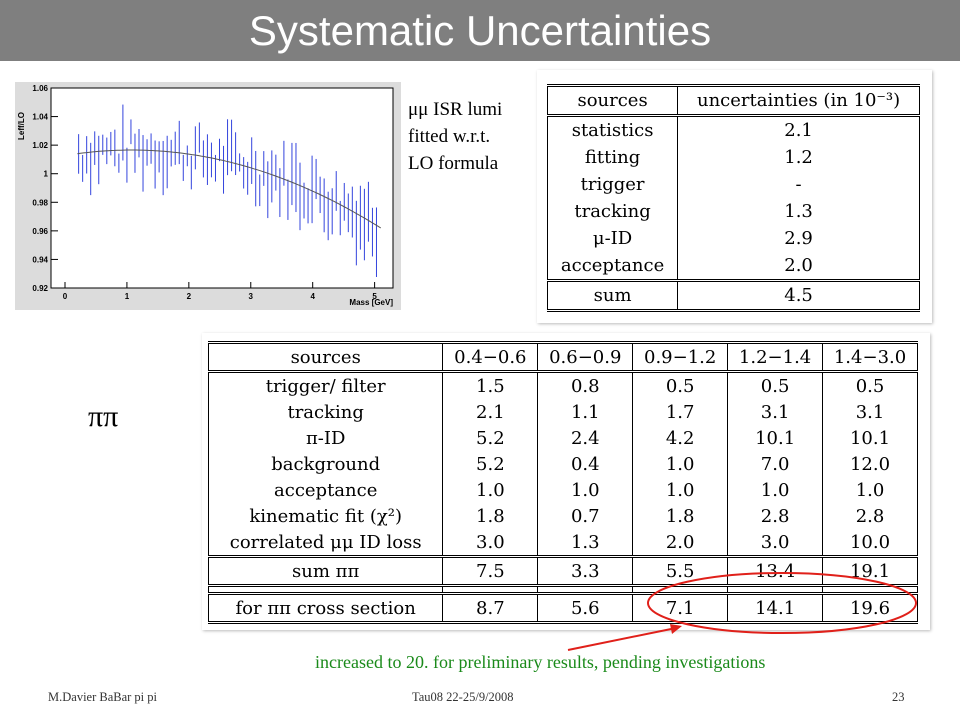 The width and height of the screenshot is (960, 720). What do you see at coordinates (325, 571) in the screenshot?
I see `table-sum-label: sum ππ` at bounding box center [325, 571].